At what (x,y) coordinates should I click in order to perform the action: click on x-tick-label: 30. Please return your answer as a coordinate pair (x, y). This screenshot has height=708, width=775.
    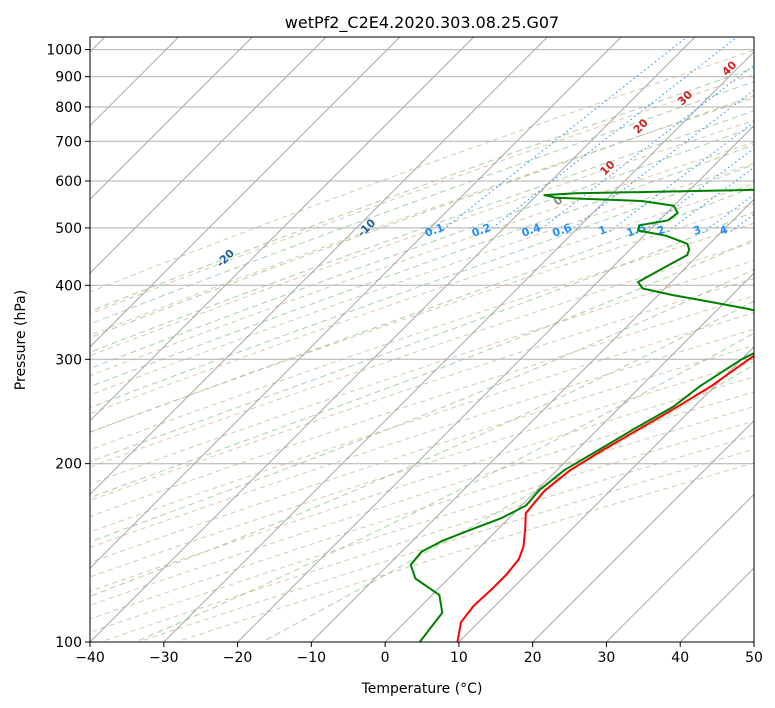
    Looking at the image, I should click on (607, 658).